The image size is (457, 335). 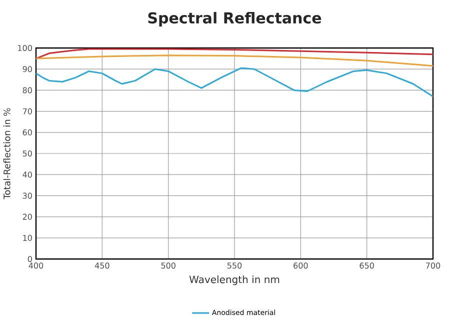 I want to click on y-tick-label: 40, so click(x=27, y=175).